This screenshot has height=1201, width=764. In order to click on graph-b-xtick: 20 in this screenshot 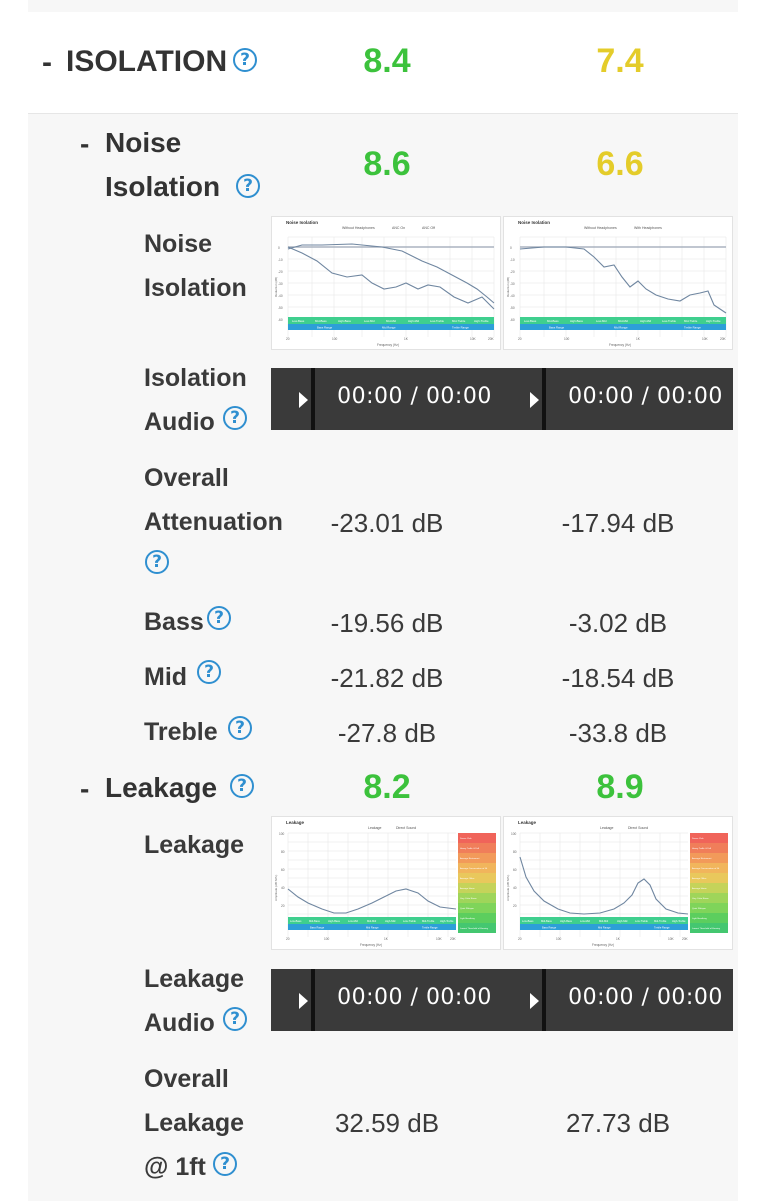, I will do `click(520, 339)`.